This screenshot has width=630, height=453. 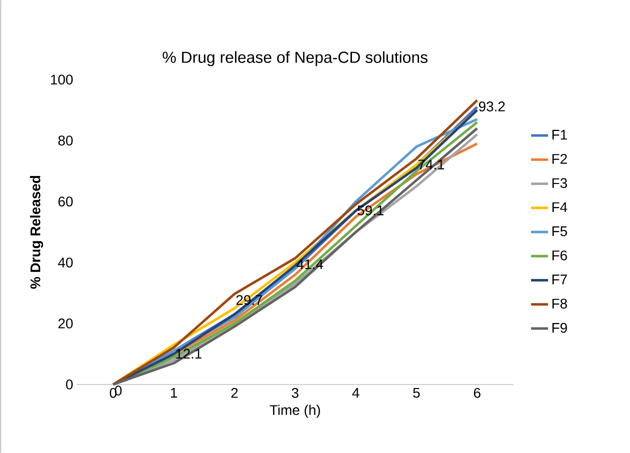 What do you see at coordinates (491, 107) in the screenshot?
I see `data-label: 93.2` at bounding box center [491, 107].